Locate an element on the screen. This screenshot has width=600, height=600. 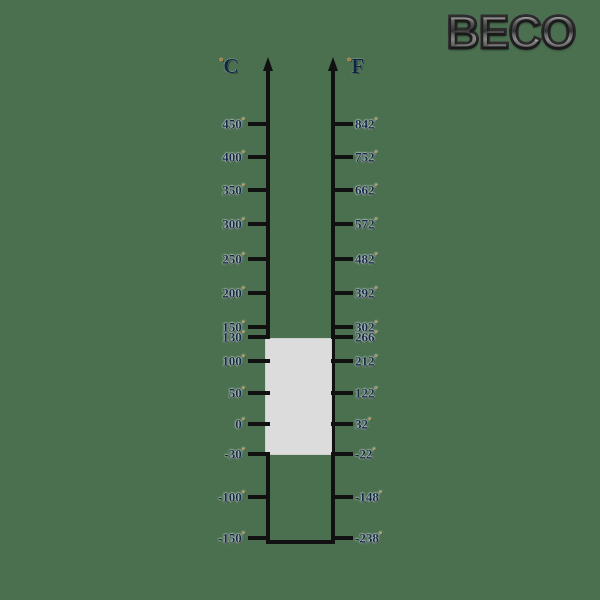
celsius-tick-label: 300° is located at coordinates (233, 224).